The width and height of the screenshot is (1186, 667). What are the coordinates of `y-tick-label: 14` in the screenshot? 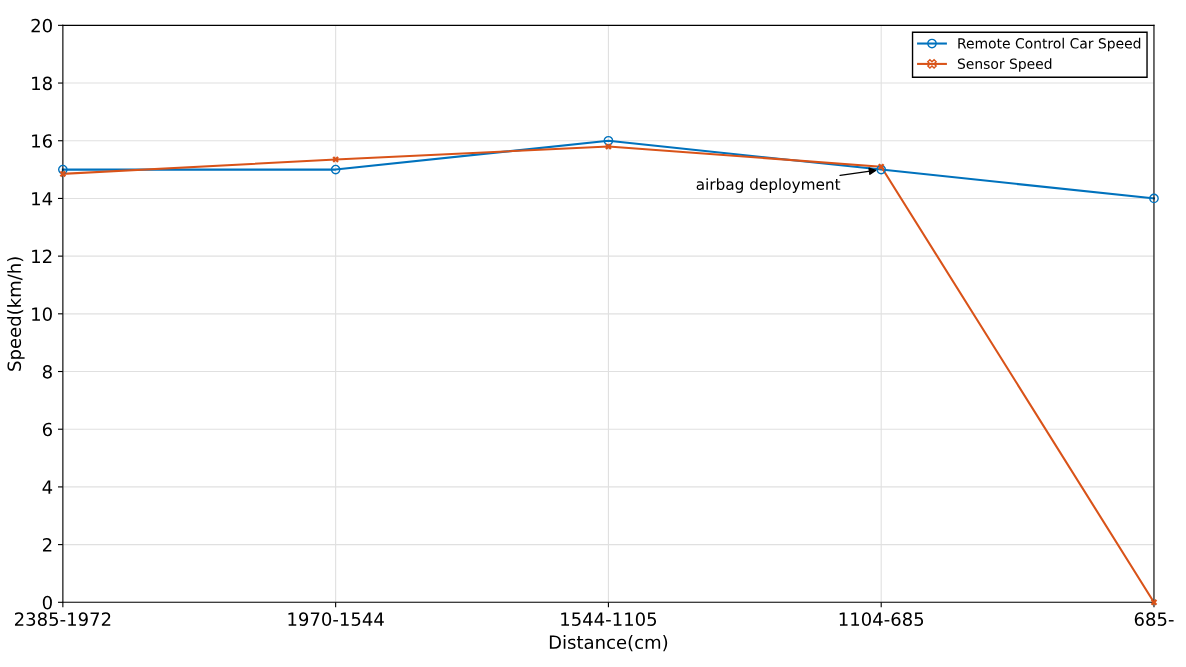 It's located at (42, 199).